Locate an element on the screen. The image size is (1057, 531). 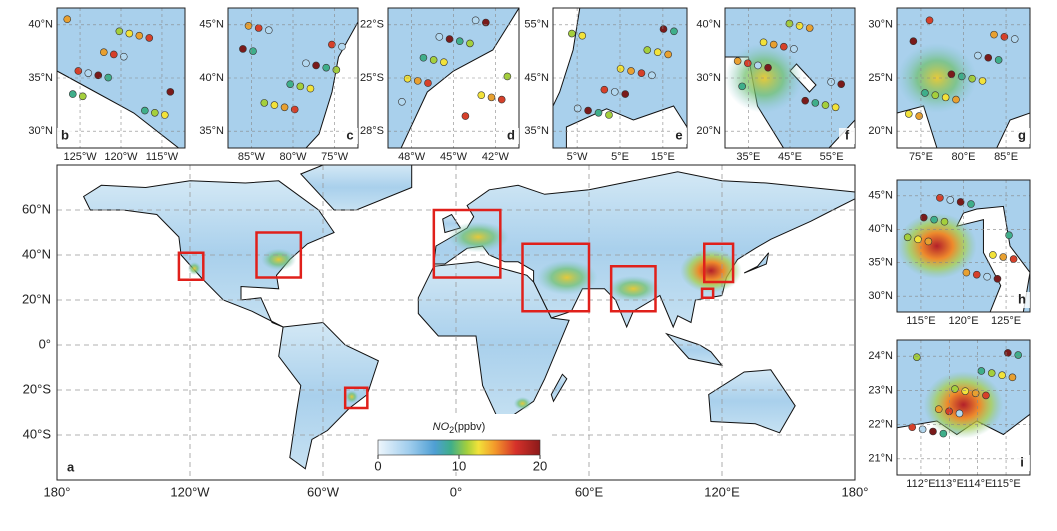
panel-label: e is located at coordinates (678, 134).